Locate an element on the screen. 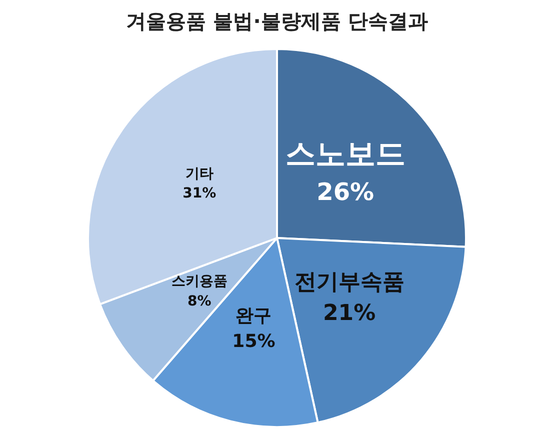 The height and width of the screenshot is (432, 554). data-label: 26% is located at coordinates (345, 192).